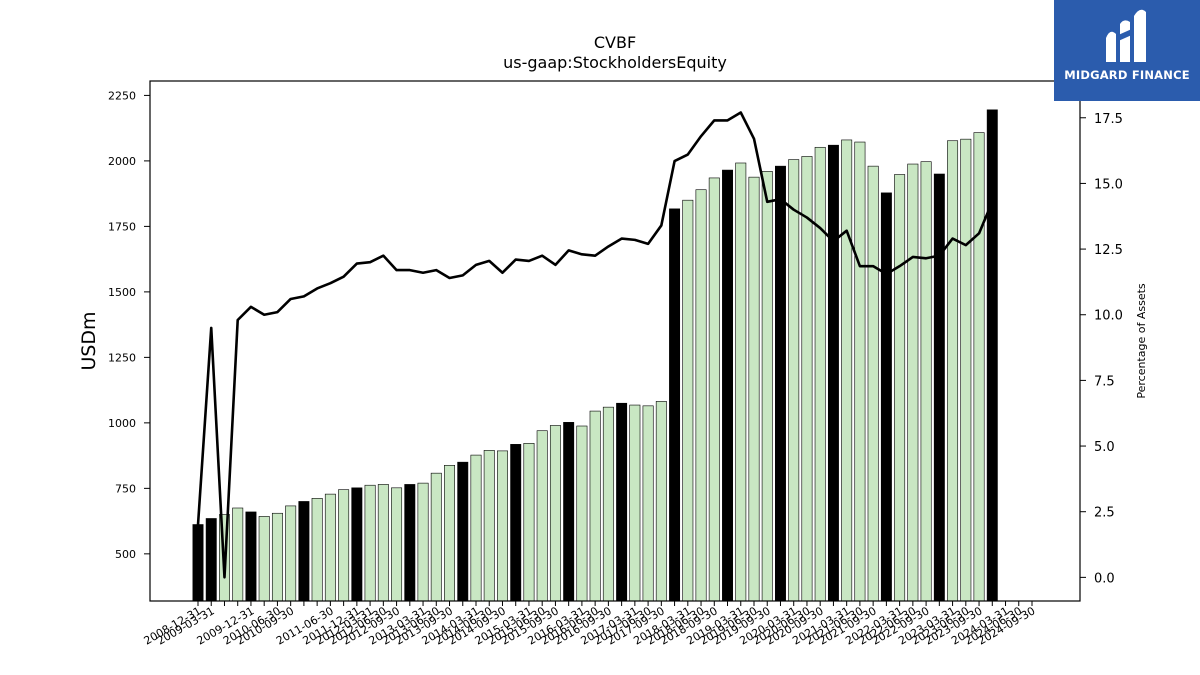  Describe the element at coordinates (1127, 75) in the screenshot. I see `logo-text: MIDGARD FINANCE` at that location.